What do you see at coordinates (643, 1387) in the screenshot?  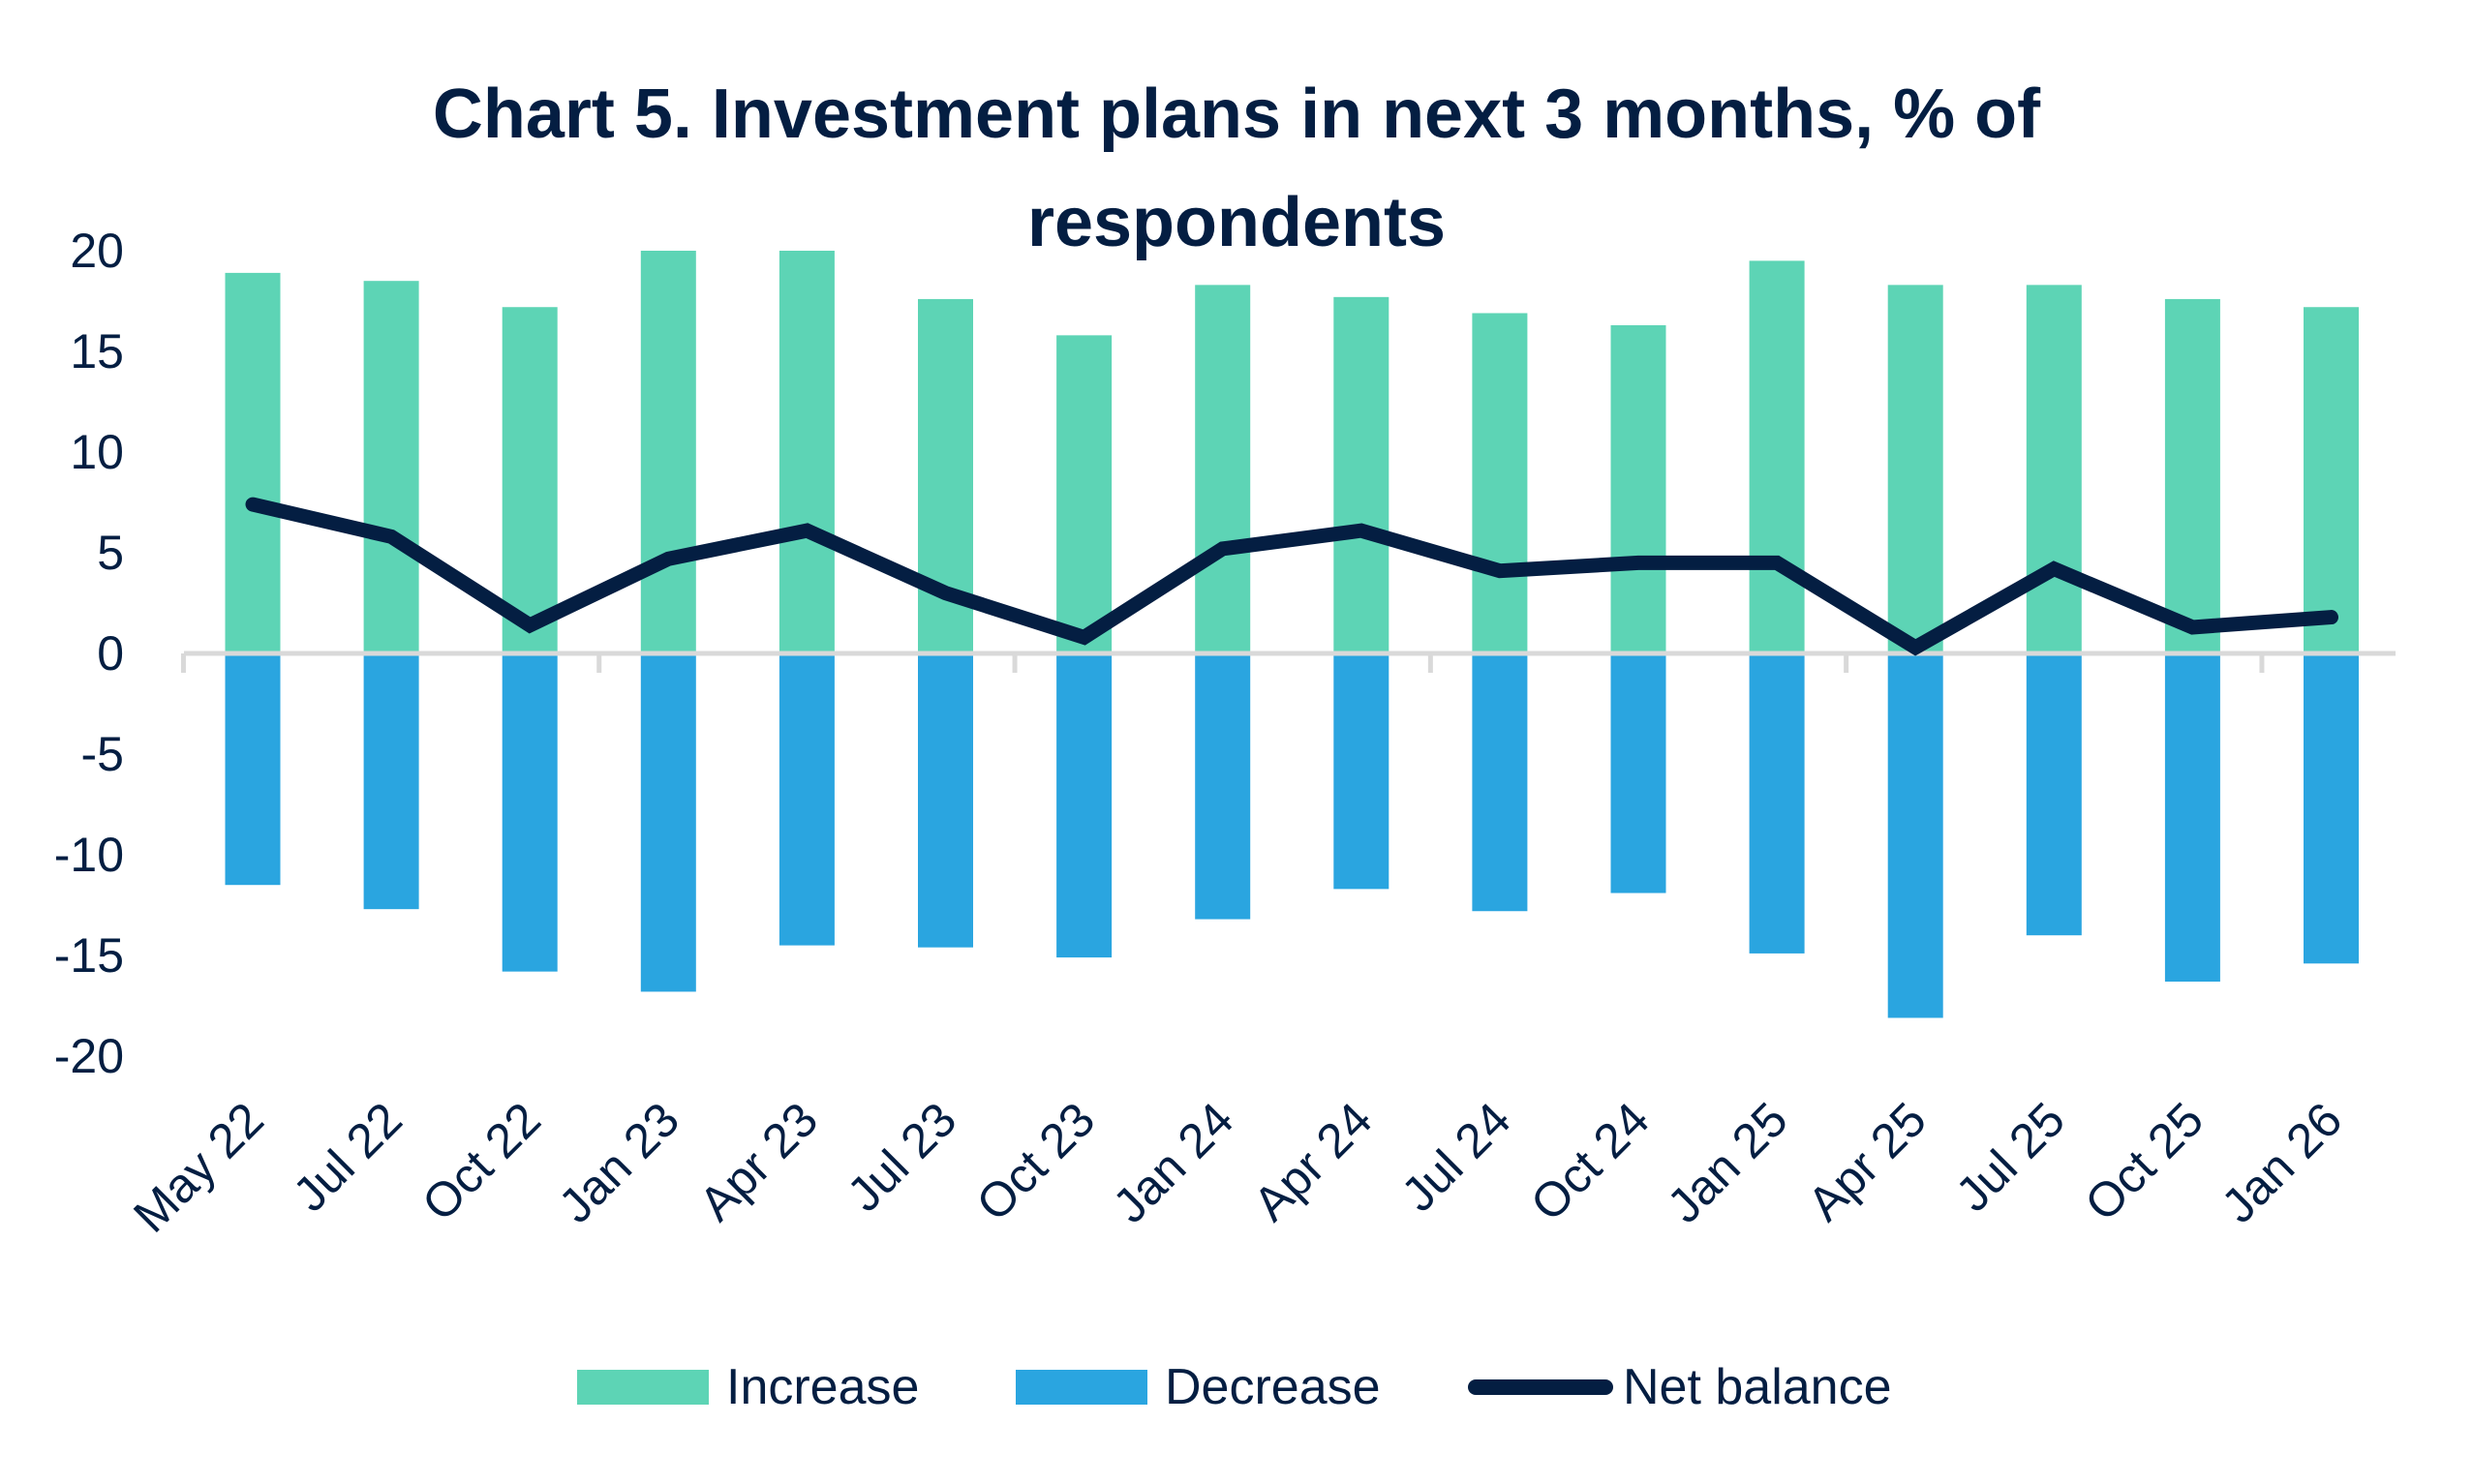 I see `increase-swatch-icon` at bounding box center [643, 1387].